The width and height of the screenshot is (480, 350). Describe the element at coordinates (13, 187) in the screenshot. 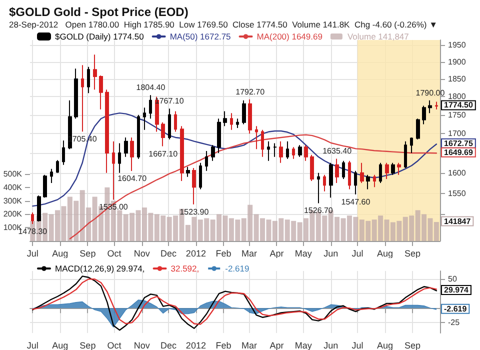

I see `y2-tick-label: 400K` at that location.